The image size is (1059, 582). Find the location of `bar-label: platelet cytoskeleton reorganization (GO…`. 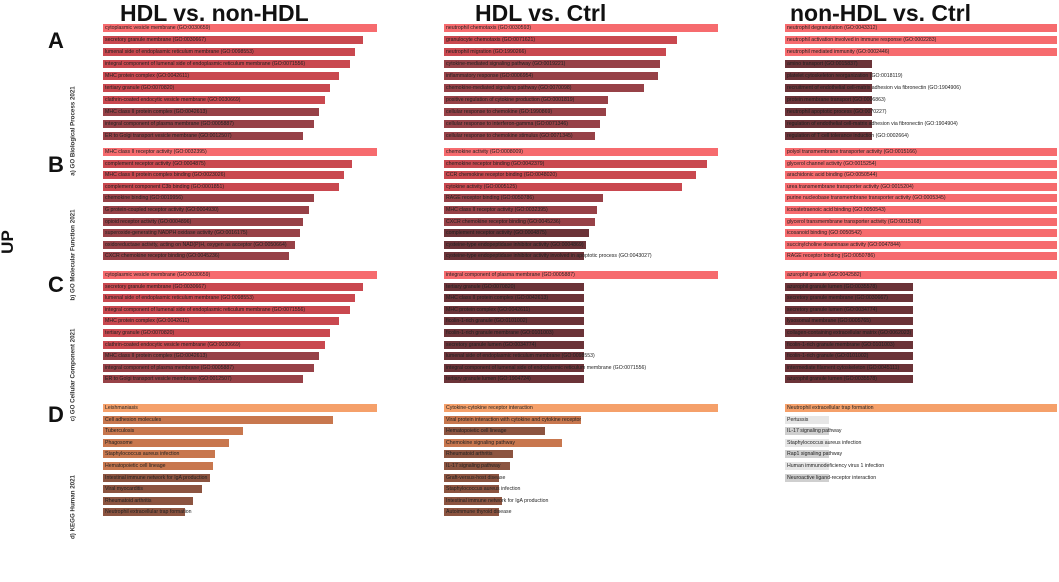

bar-label: platelet cytoskeleton reorganization (GO… is located at coordinates (845, 76).